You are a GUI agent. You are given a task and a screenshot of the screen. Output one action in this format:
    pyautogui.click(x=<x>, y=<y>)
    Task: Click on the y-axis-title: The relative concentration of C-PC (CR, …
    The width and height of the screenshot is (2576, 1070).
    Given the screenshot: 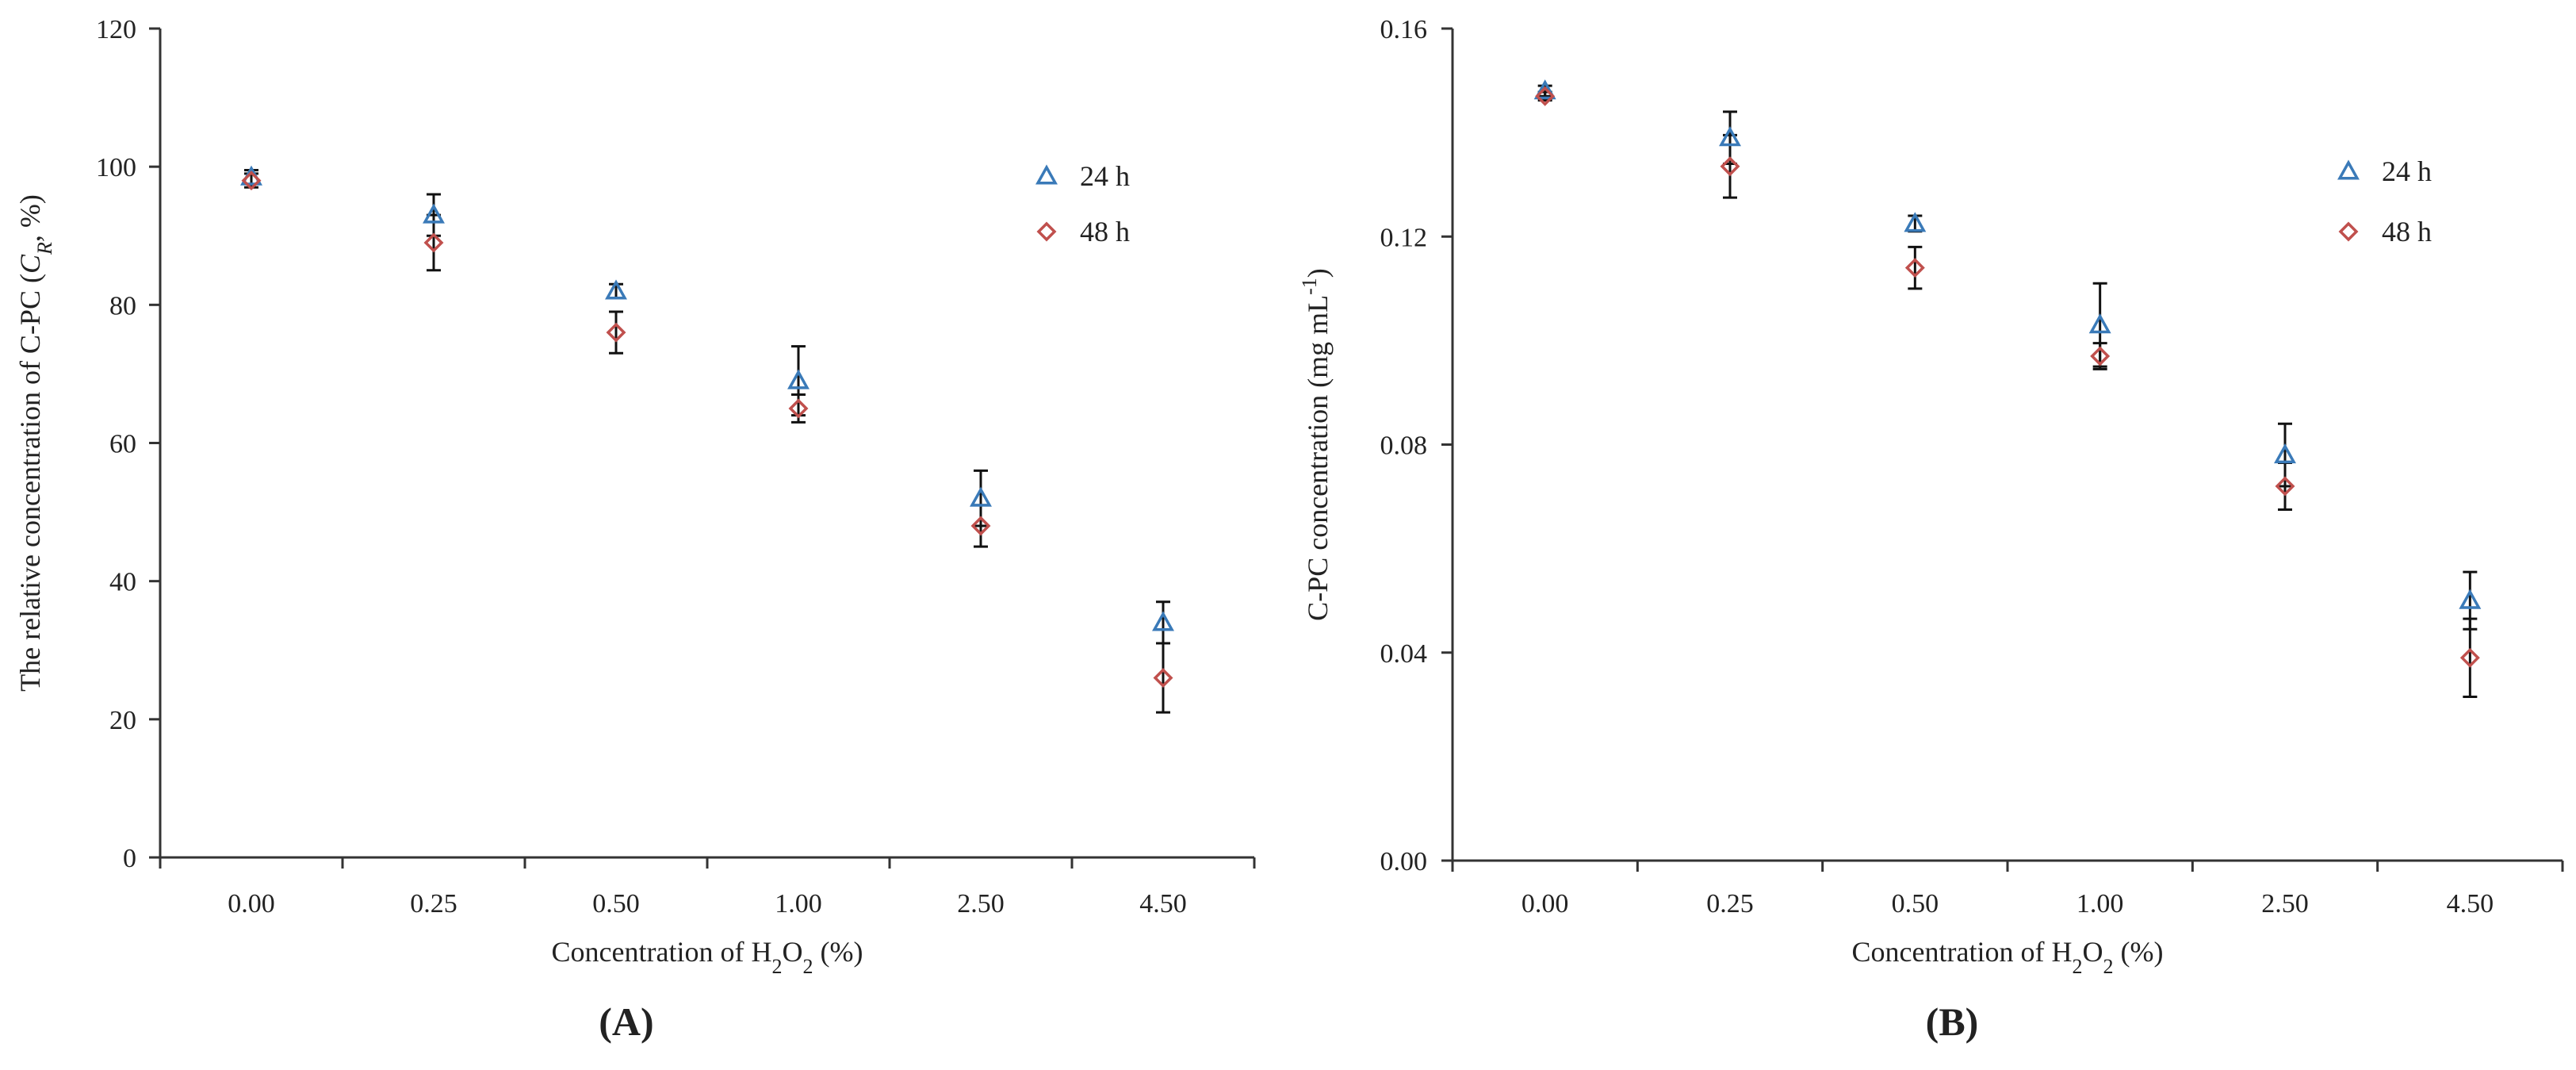 What is the action you would take?
    pyautogui.click(x=35, y=443)
    